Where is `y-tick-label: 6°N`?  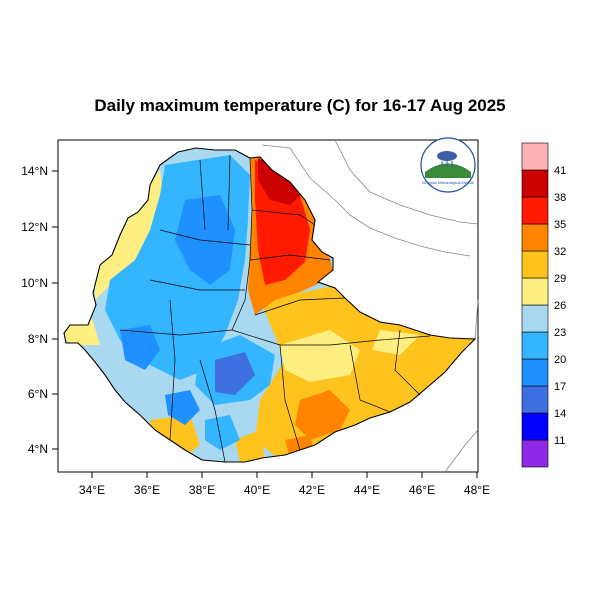
y-tick-label: 6°N is located at coordinates (38, 394).